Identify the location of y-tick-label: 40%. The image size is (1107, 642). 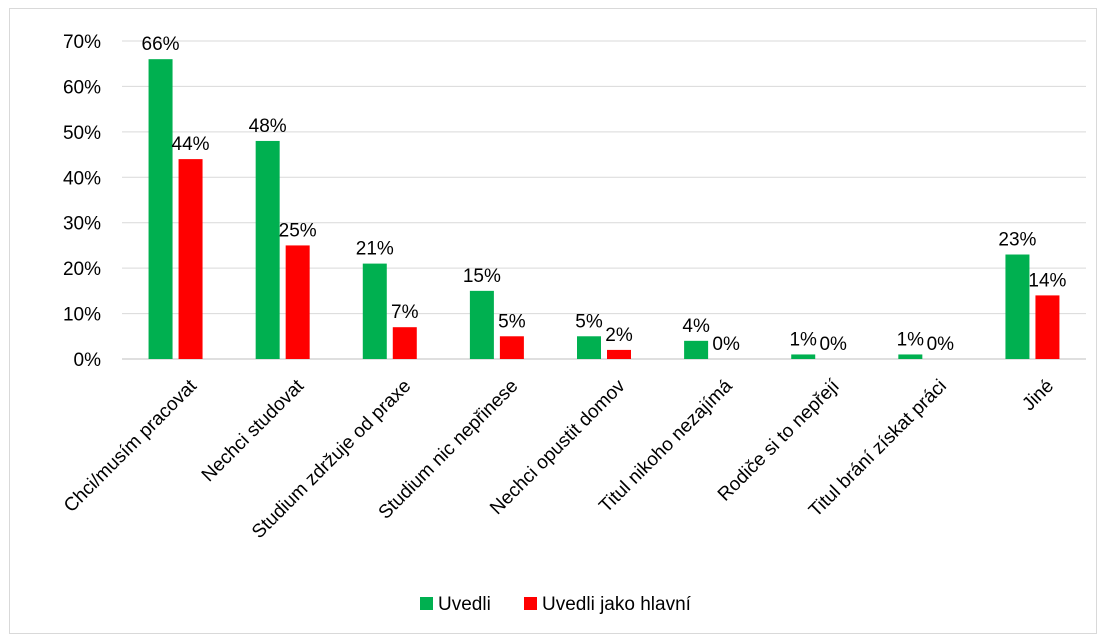
(82, 178).